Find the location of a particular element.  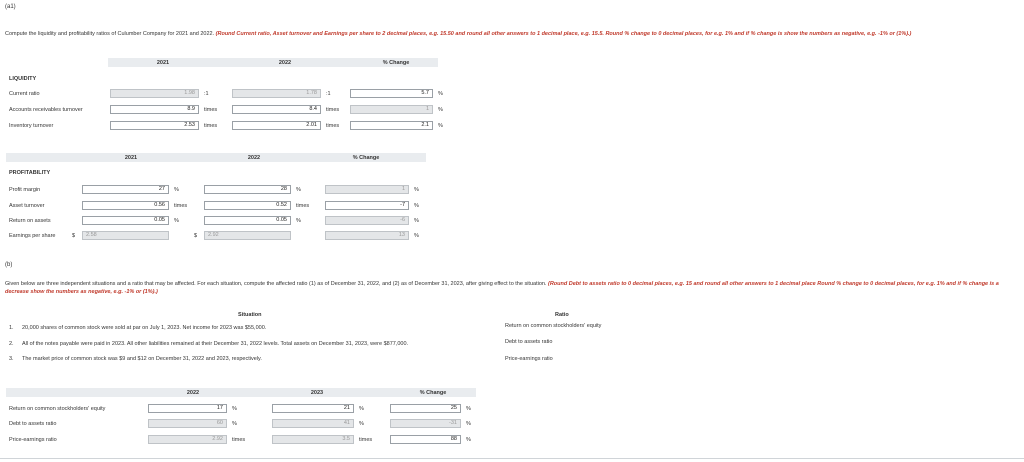

pe-ratio-2023-field: 3.5 is located at coordinates (313, 439).